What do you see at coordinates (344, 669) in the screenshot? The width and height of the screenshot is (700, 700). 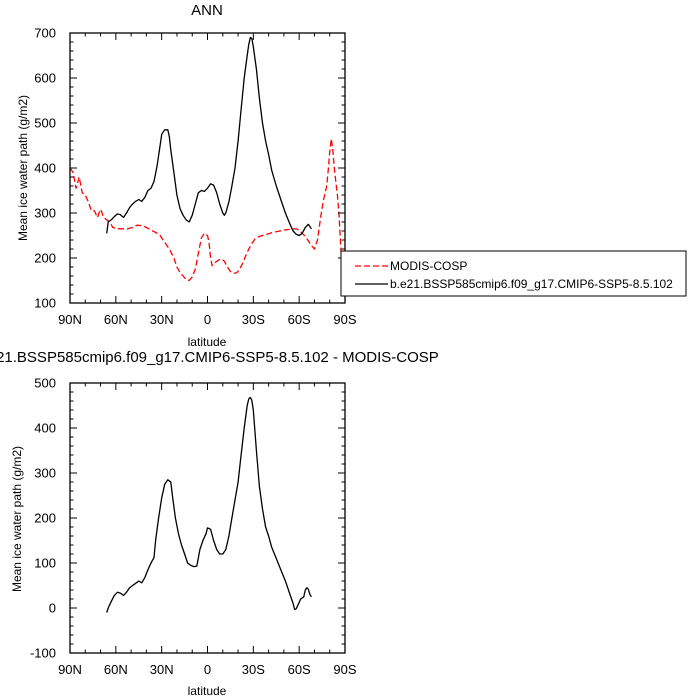 I see `bottom-x-tick-label: 90S` at bounding box center [344, 669].